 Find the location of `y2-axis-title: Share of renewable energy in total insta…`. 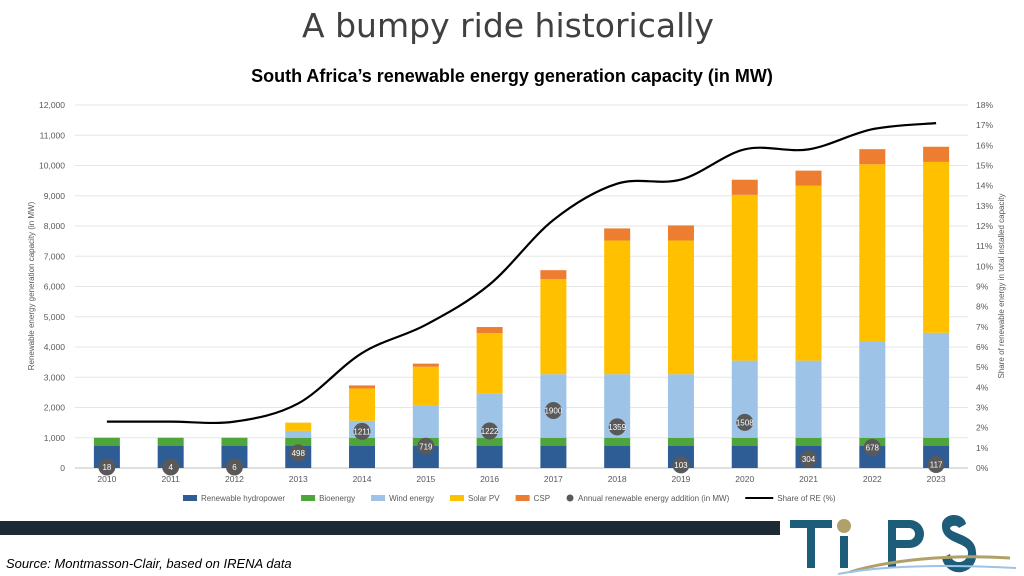

y2-axis-title: Share of renewable energy in total insta… is located at coordinates (1001, 286).